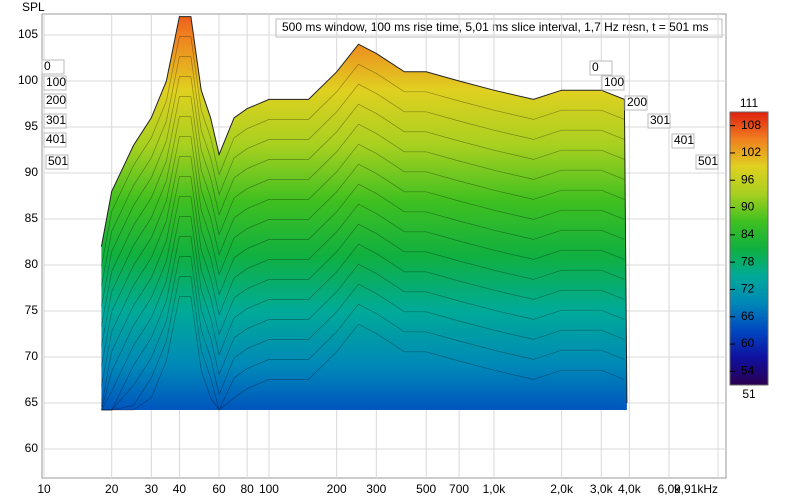 The width and height of the screenshot is (800, 502). Describe the element at coordinates (32, 172) in the screenshot. I see `y-tick-label: 90` at that location.